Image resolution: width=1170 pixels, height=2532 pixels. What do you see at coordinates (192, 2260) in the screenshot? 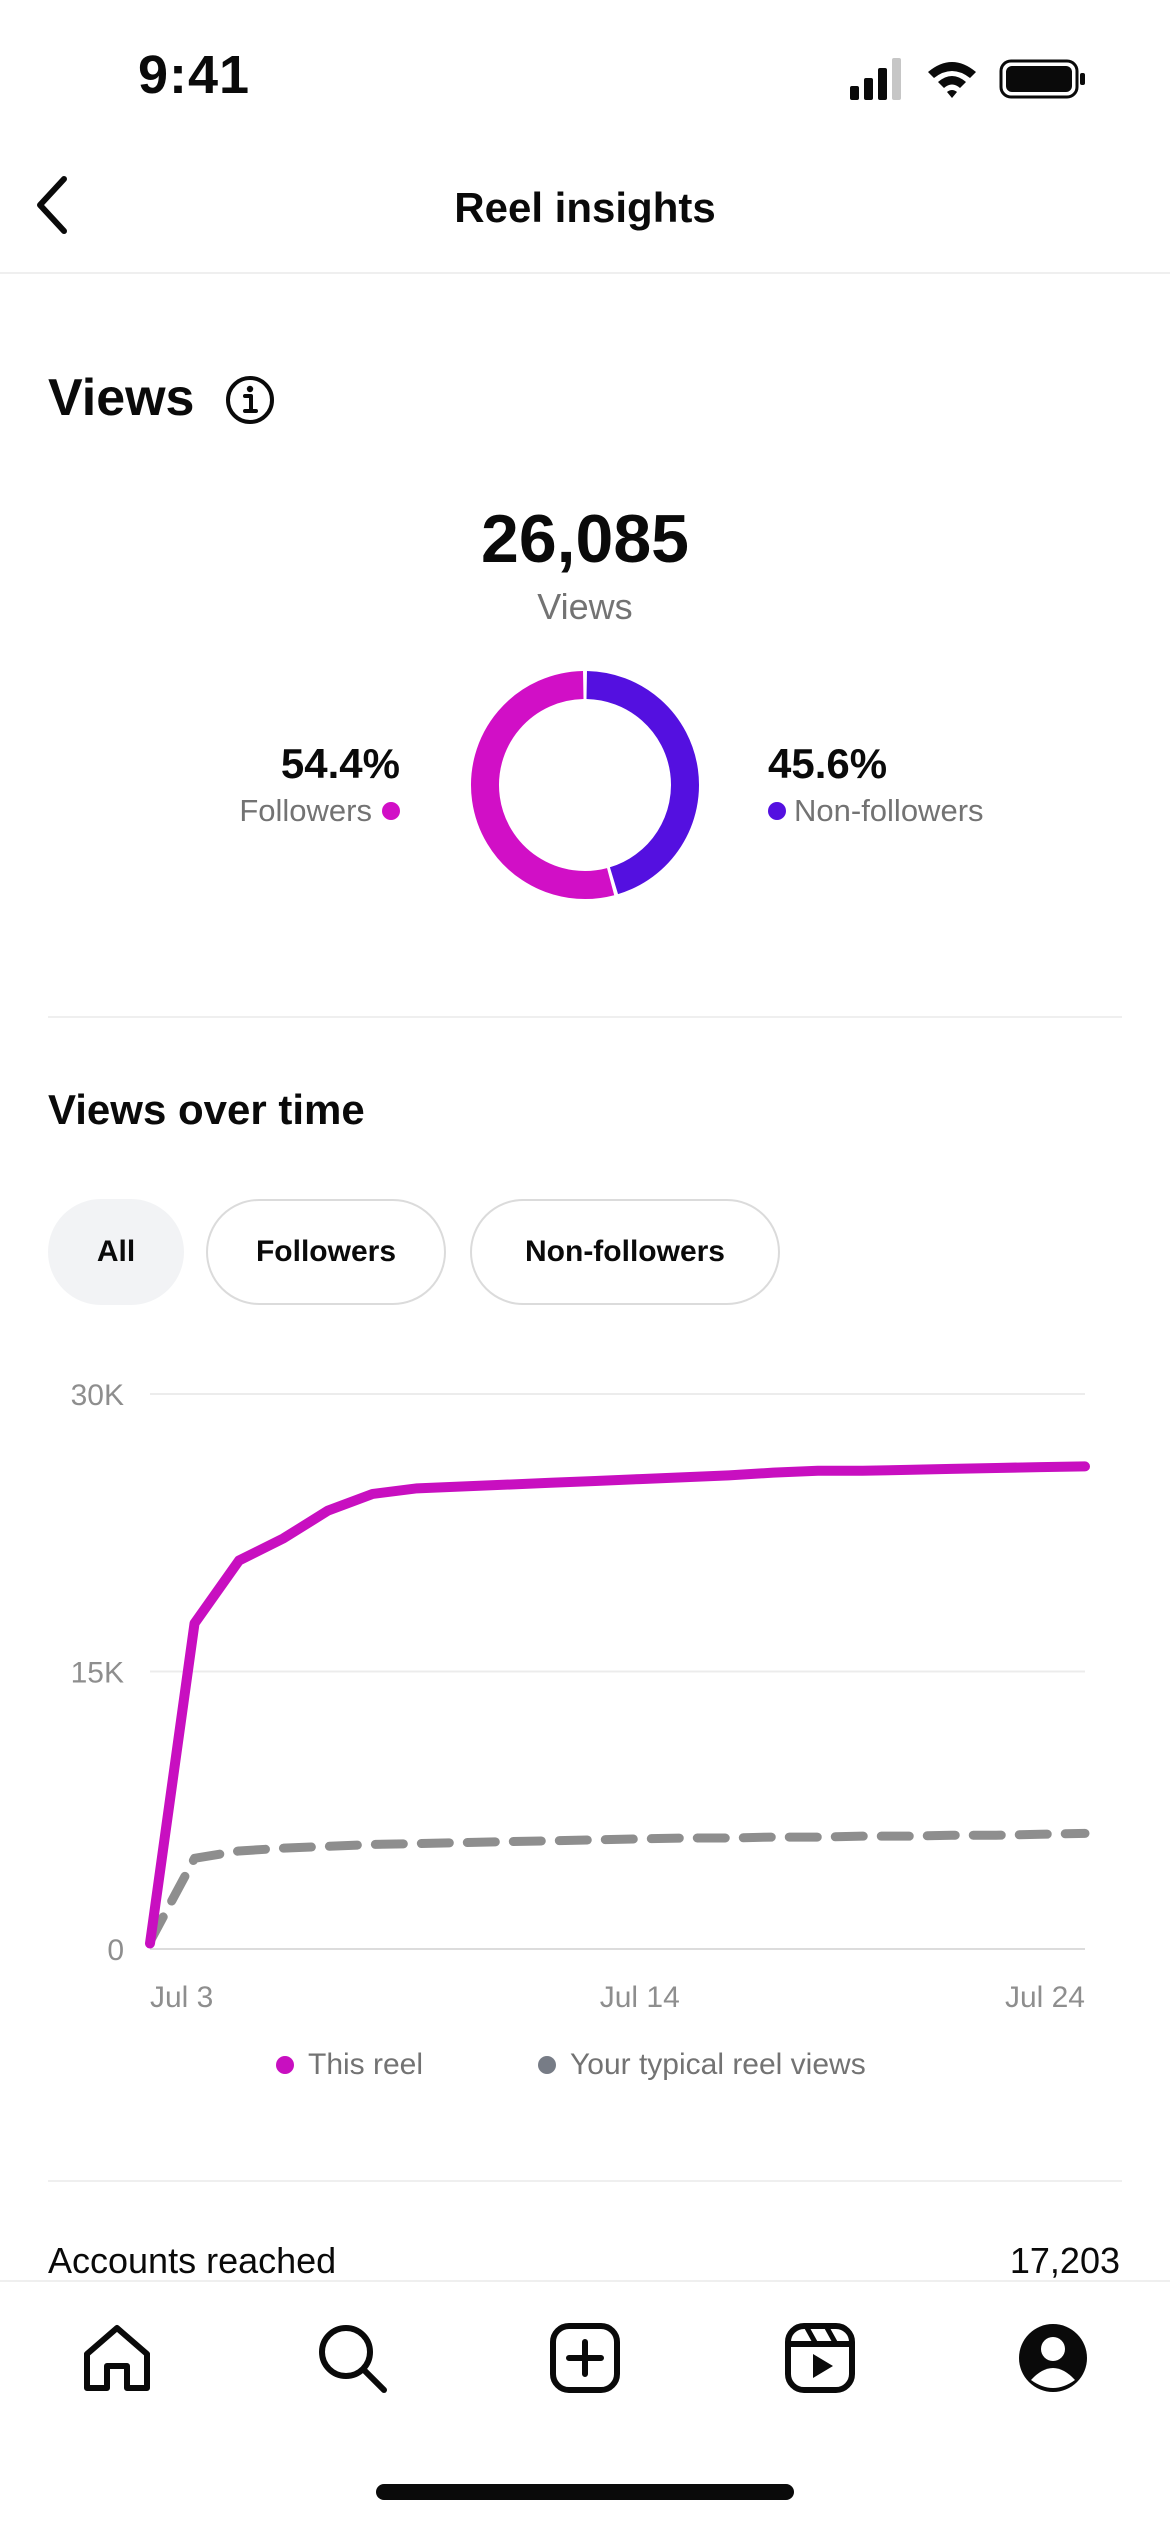
I see `accounts-reached-label: Accounts reached` at bounding box center [192, 2260].